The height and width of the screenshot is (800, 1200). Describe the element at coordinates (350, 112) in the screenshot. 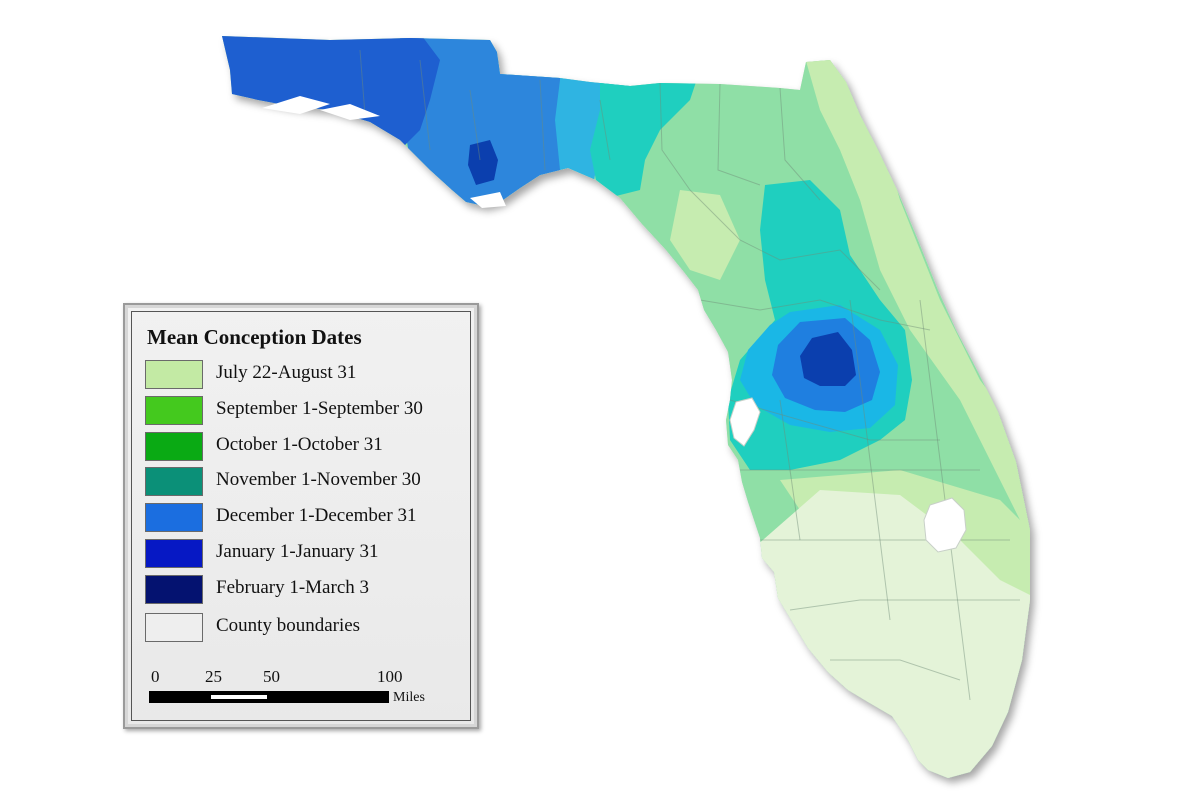

I see `panhandle-bay-mid` at that location.